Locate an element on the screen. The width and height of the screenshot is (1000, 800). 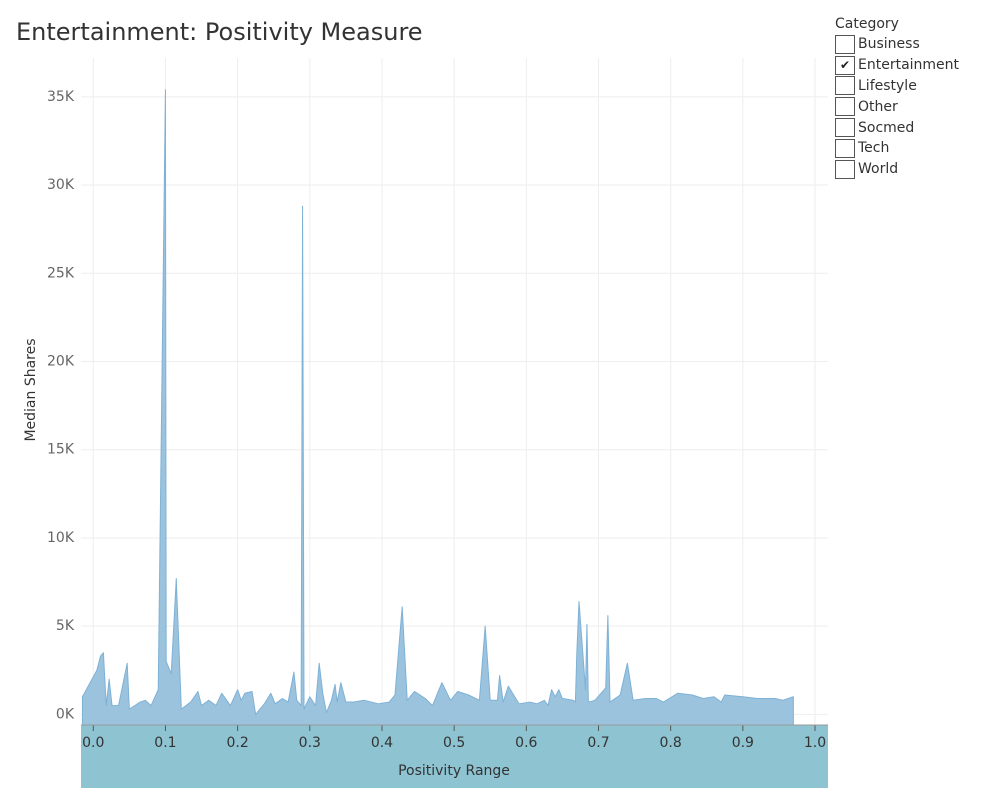
x-axis-band is located at coordinates (454, 756).